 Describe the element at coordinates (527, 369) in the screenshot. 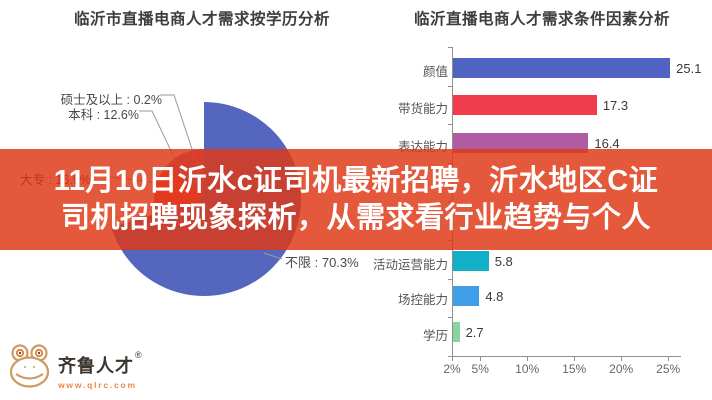

I see `x-axis-tick-label: 10%` at that location.